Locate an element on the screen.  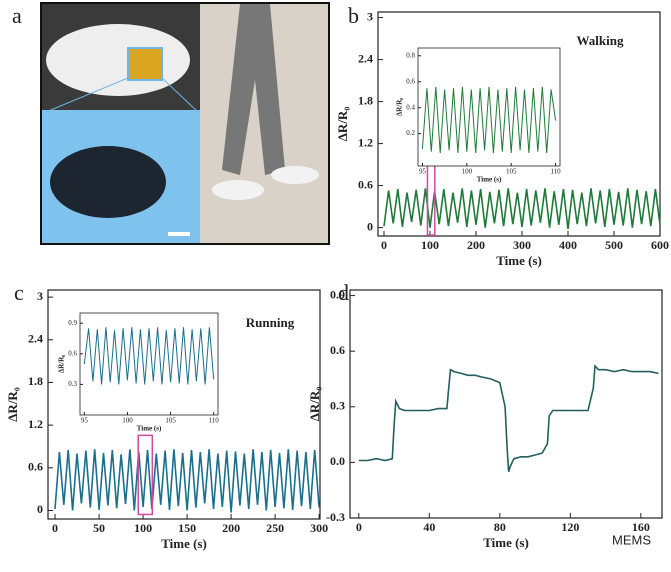
panel-label: d is located at coordinates (343, 292).